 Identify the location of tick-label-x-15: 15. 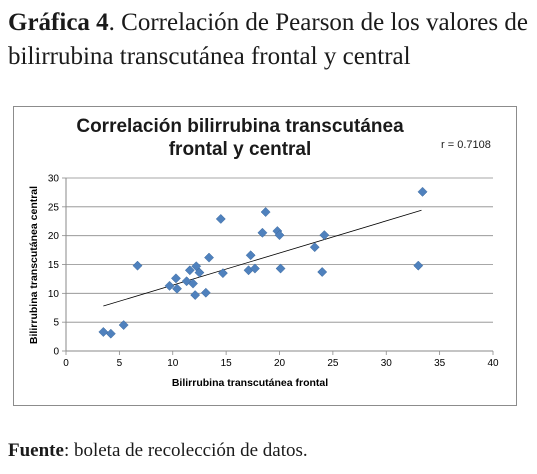
(227, 363).